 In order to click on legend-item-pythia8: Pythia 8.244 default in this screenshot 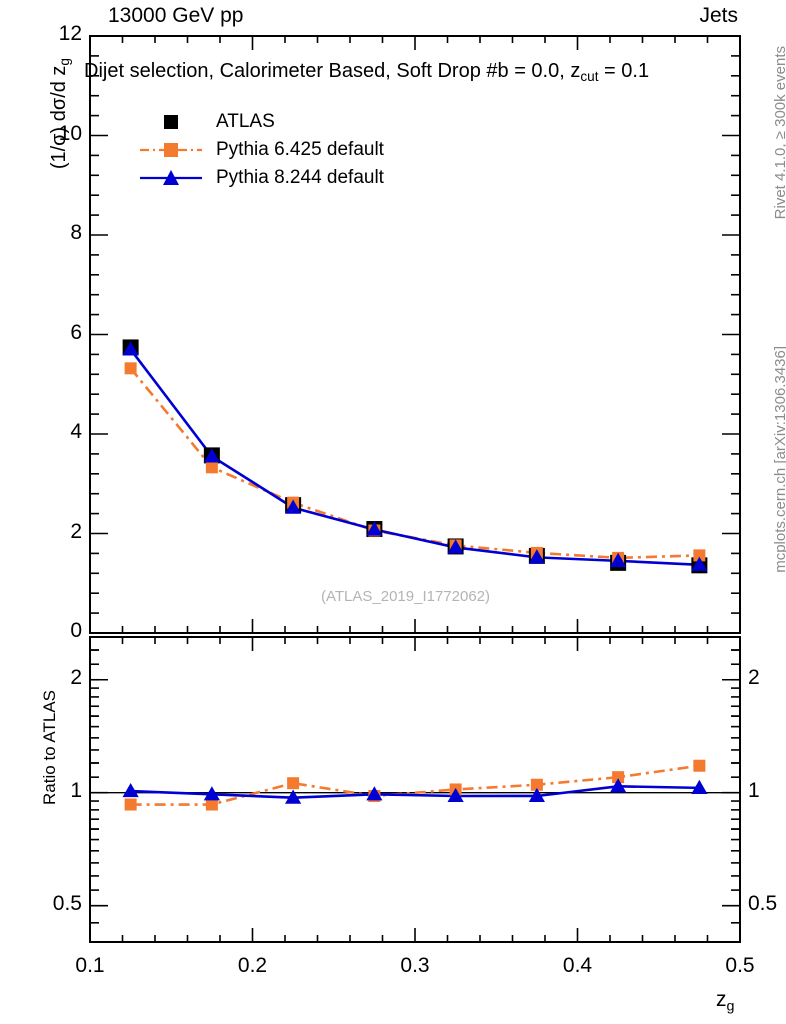, I will do `click(262, 178)`.